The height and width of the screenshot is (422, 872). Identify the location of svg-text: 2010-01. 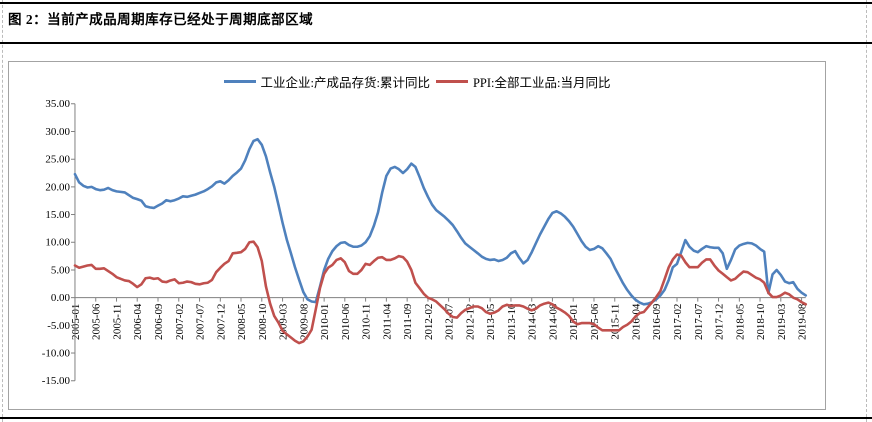
(325, 322).